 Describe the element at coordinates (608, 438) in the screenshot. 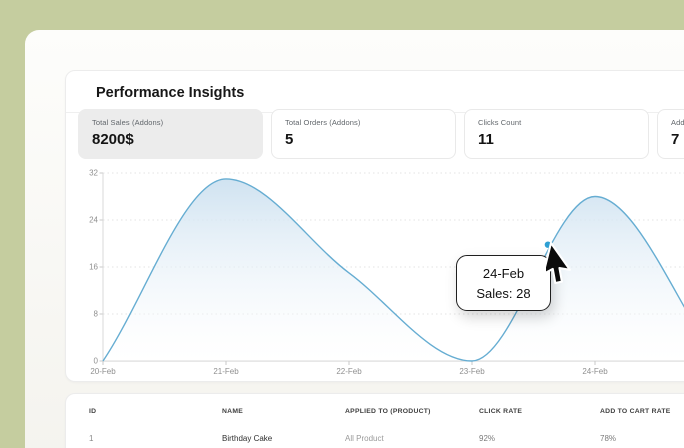

I see `cell-add-to-cart-rate: 78%` at that location.